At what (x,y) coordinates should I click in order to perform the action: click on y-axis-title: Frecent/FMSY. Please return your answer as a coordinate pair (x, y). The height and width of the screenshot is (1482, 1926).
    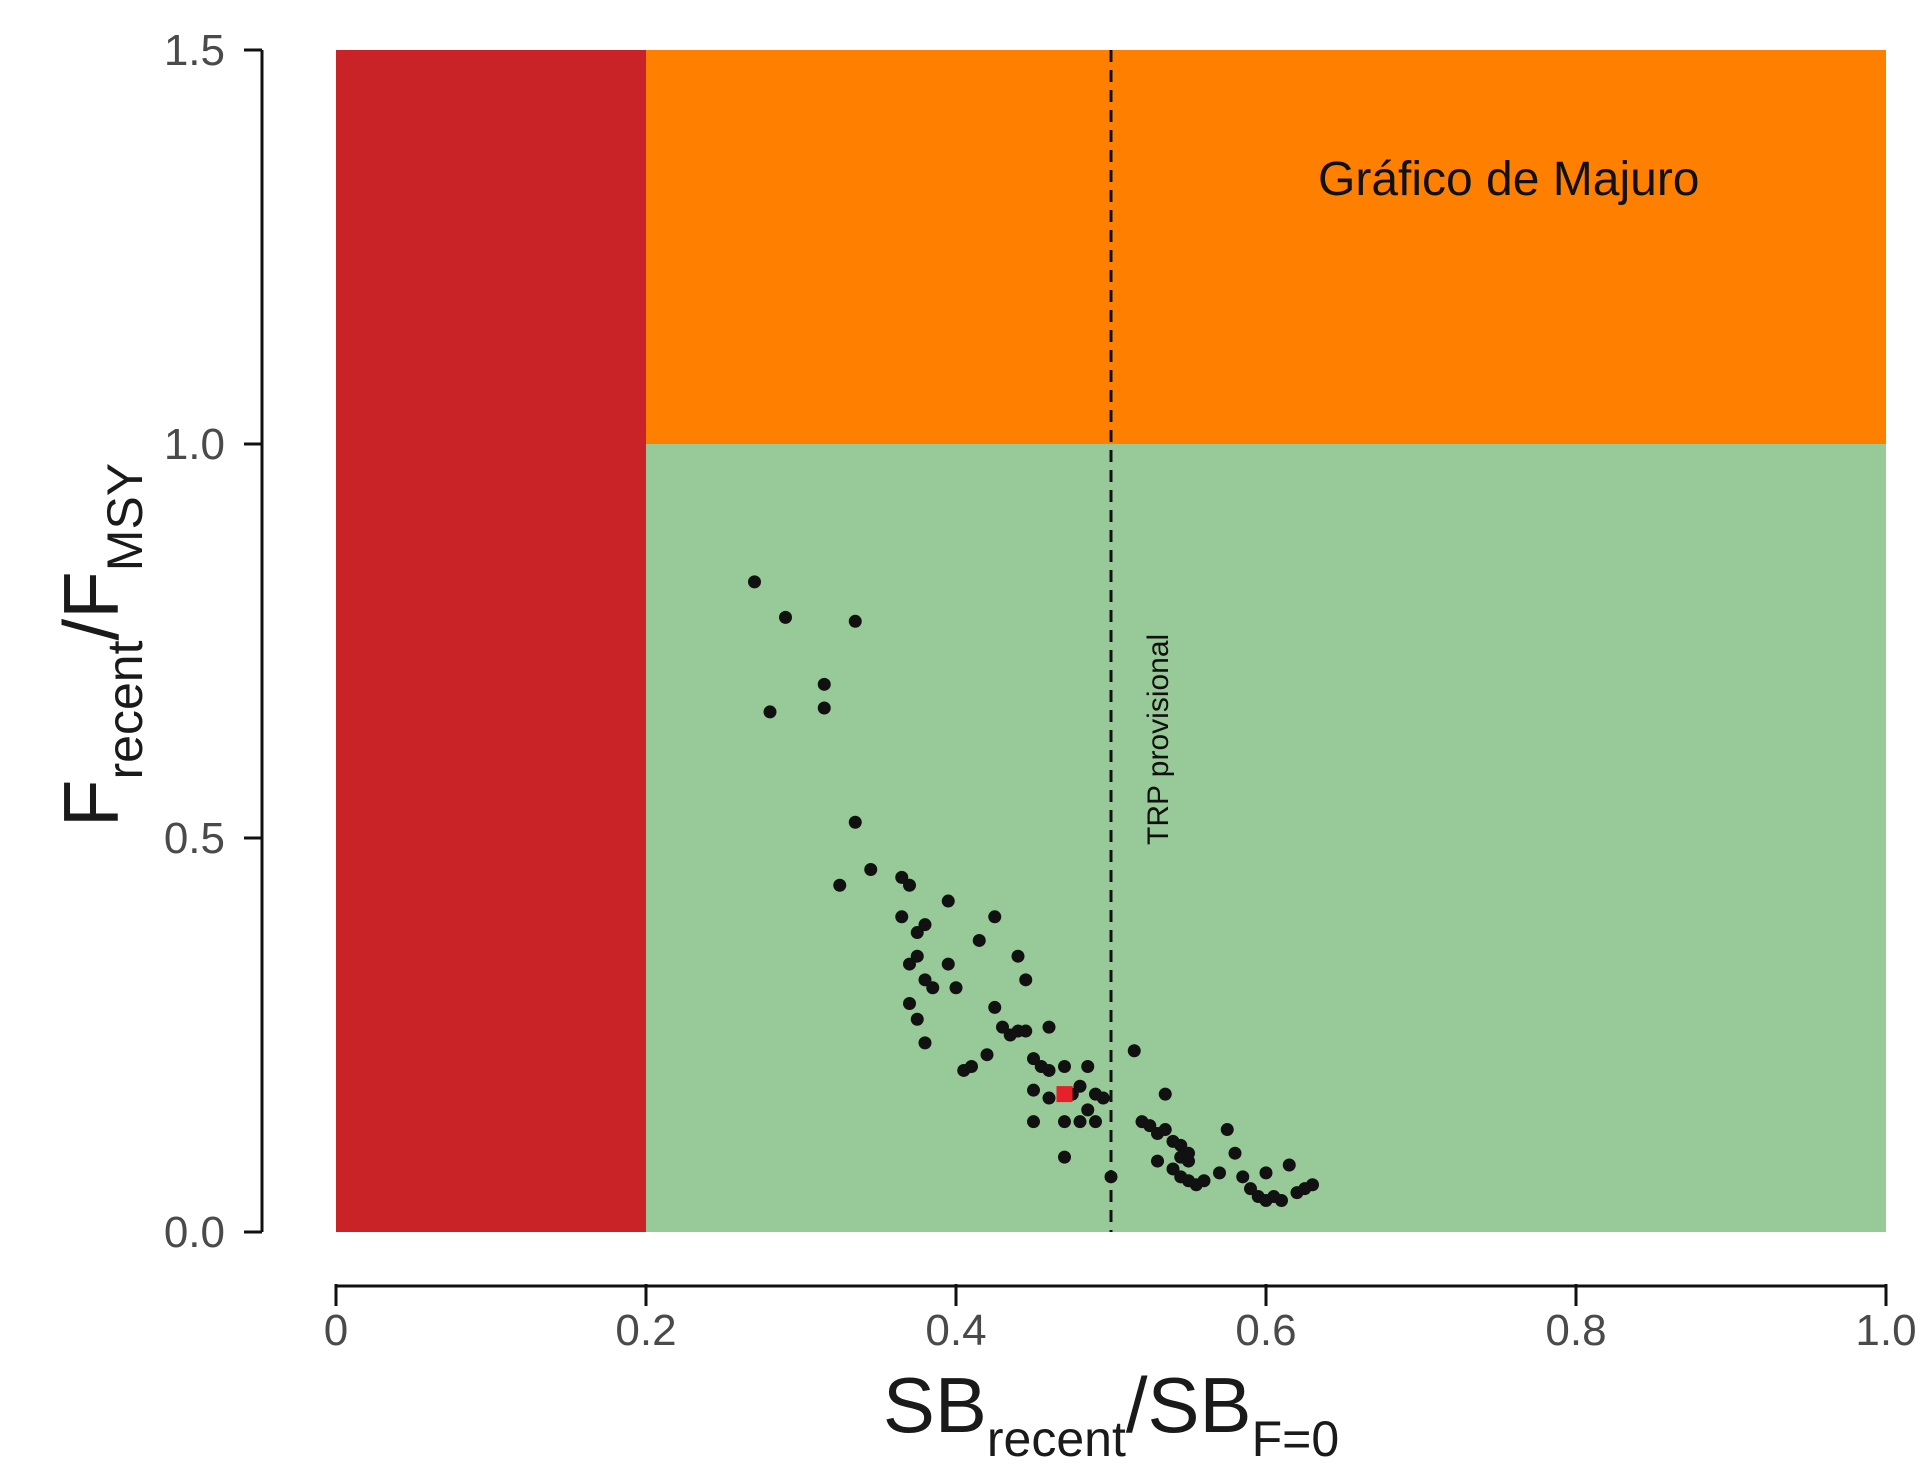
    Looking at the image, I should click on (100, 645).